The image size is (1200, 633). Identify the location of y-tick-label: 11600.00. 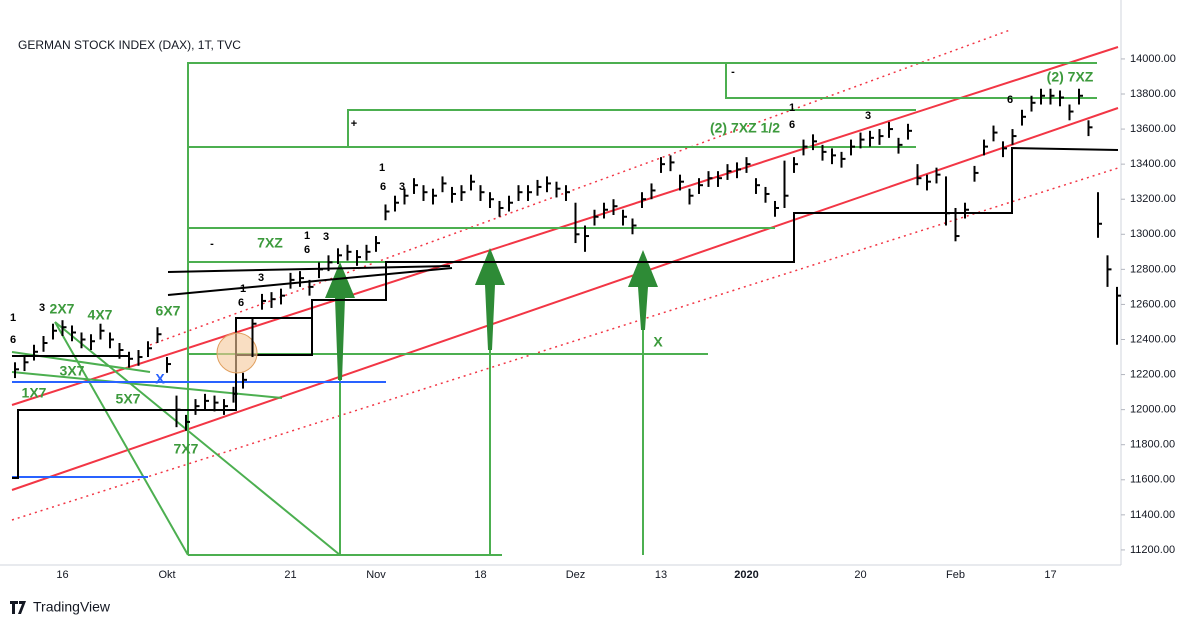
(1152, 480).